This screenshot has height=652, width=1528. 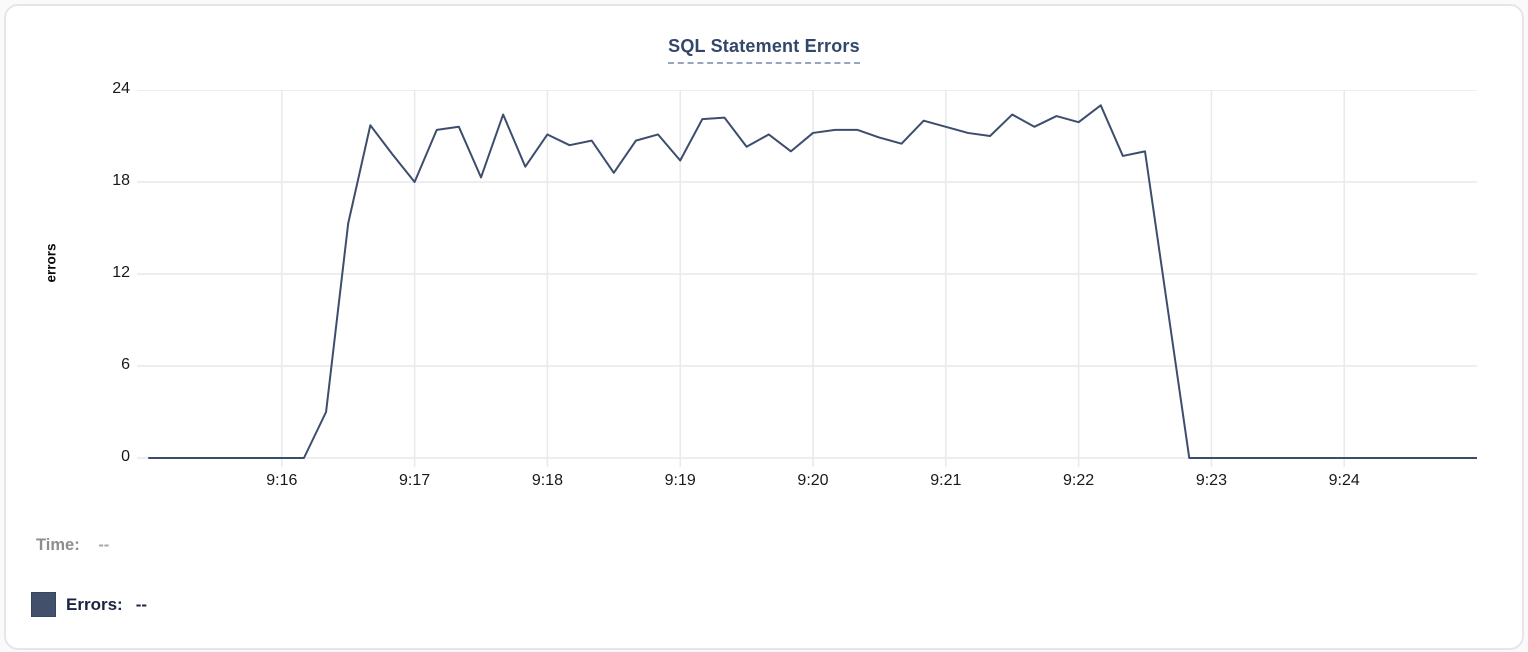 What do you see at coordinates (282, 480) in the screenshot?
I see `x-tick-label: 9:16` at bounding box center [282, 480].